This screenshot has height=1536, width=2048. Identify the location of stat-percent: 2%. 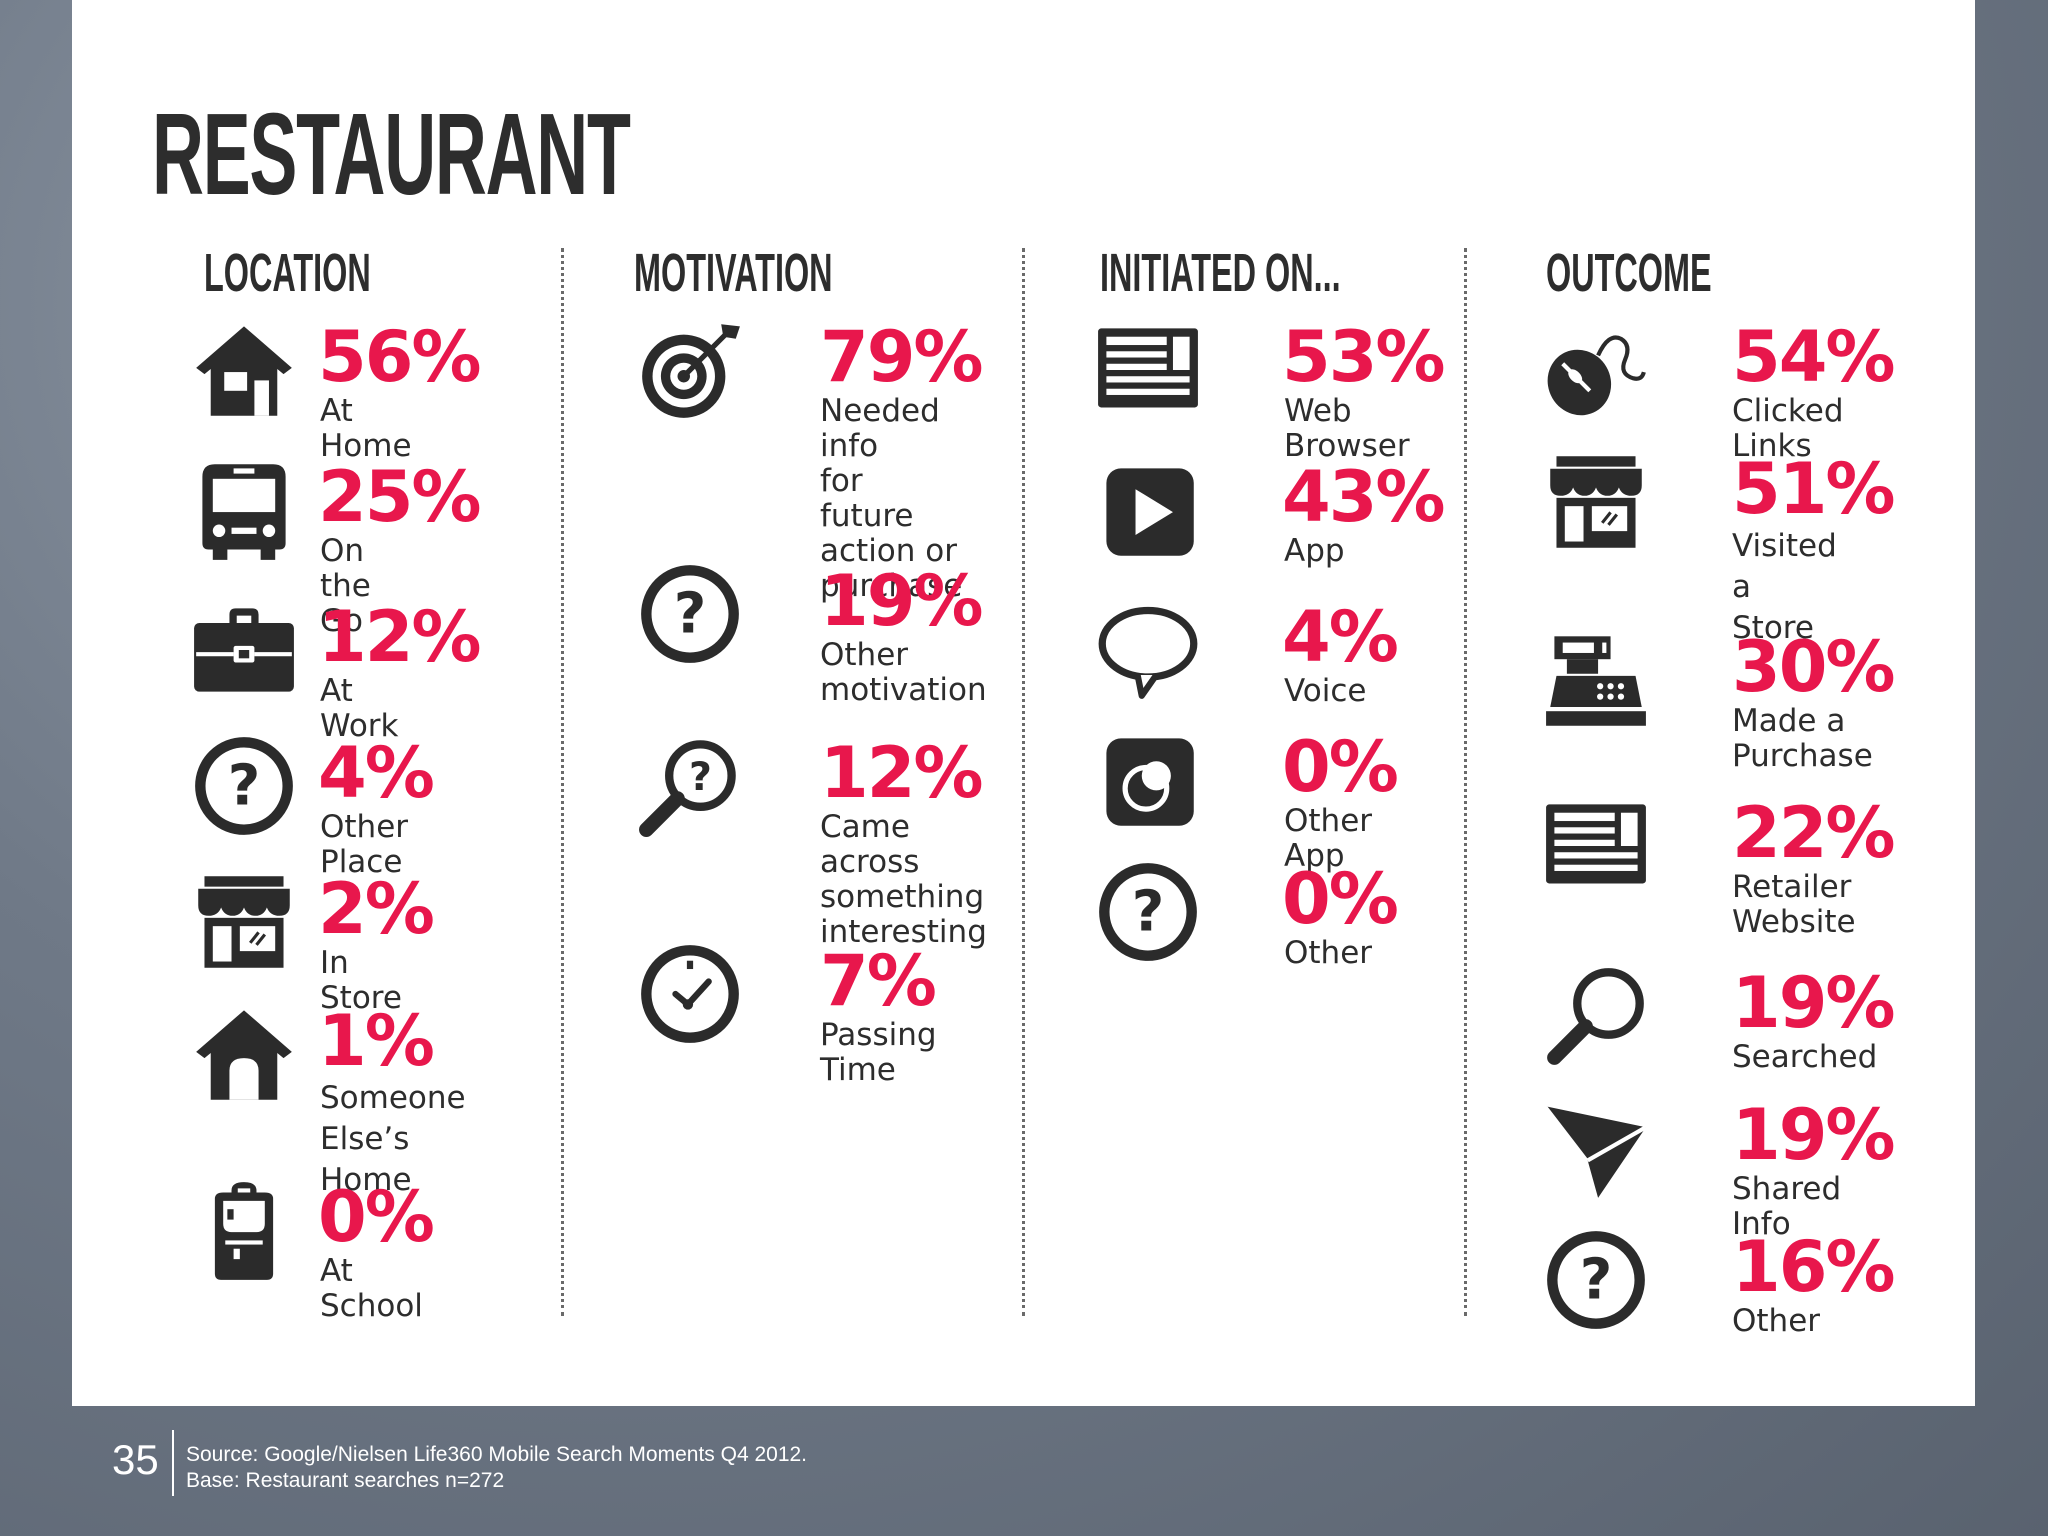
(376, 909).